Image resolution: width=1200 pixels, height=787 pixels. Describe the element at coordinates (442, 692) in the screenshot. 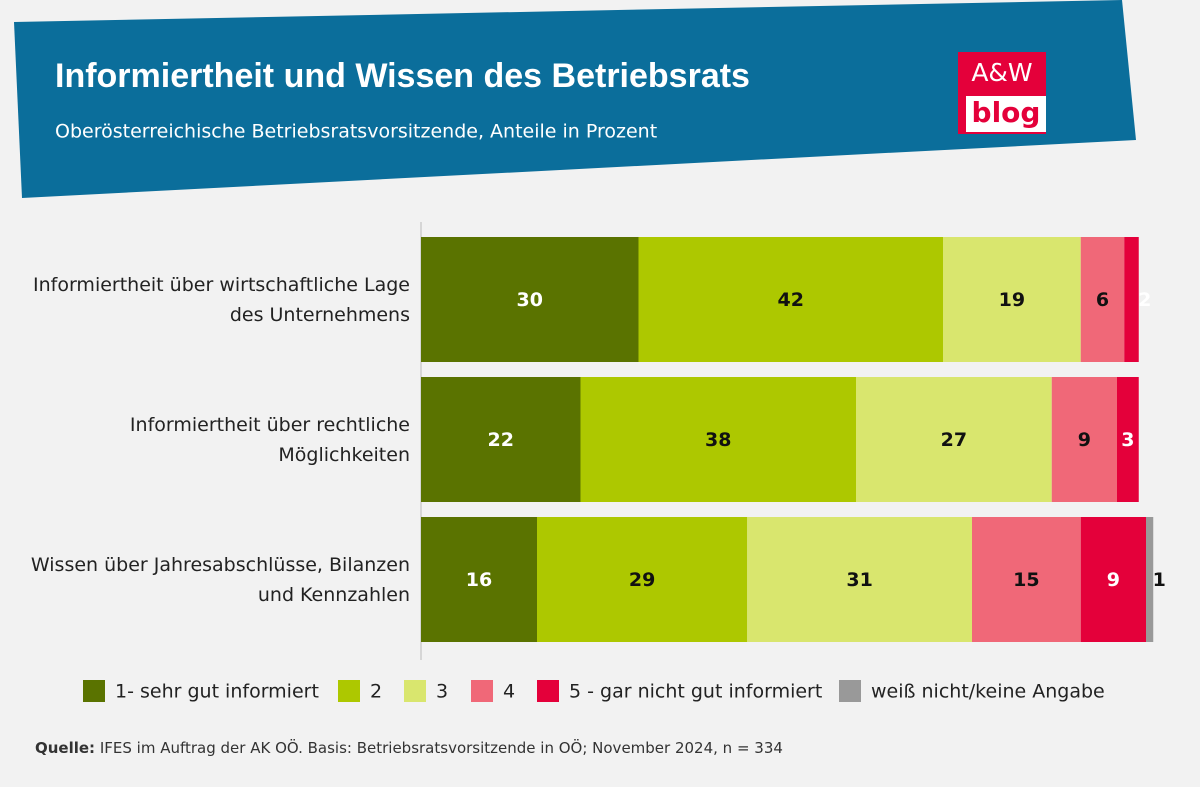

I see `legend-label: 3` at that location.